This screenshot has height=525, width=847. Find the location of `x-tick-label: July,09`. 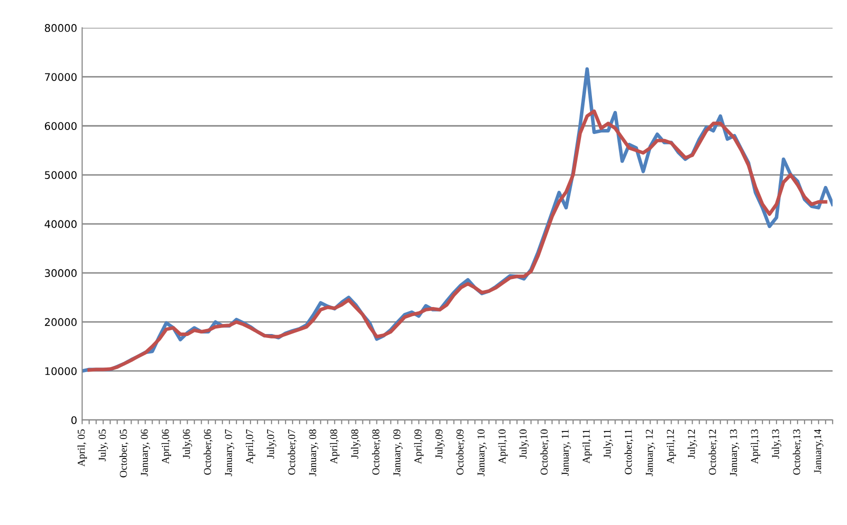

x-tick-label: July,09 is located at coordinates (440, 444).